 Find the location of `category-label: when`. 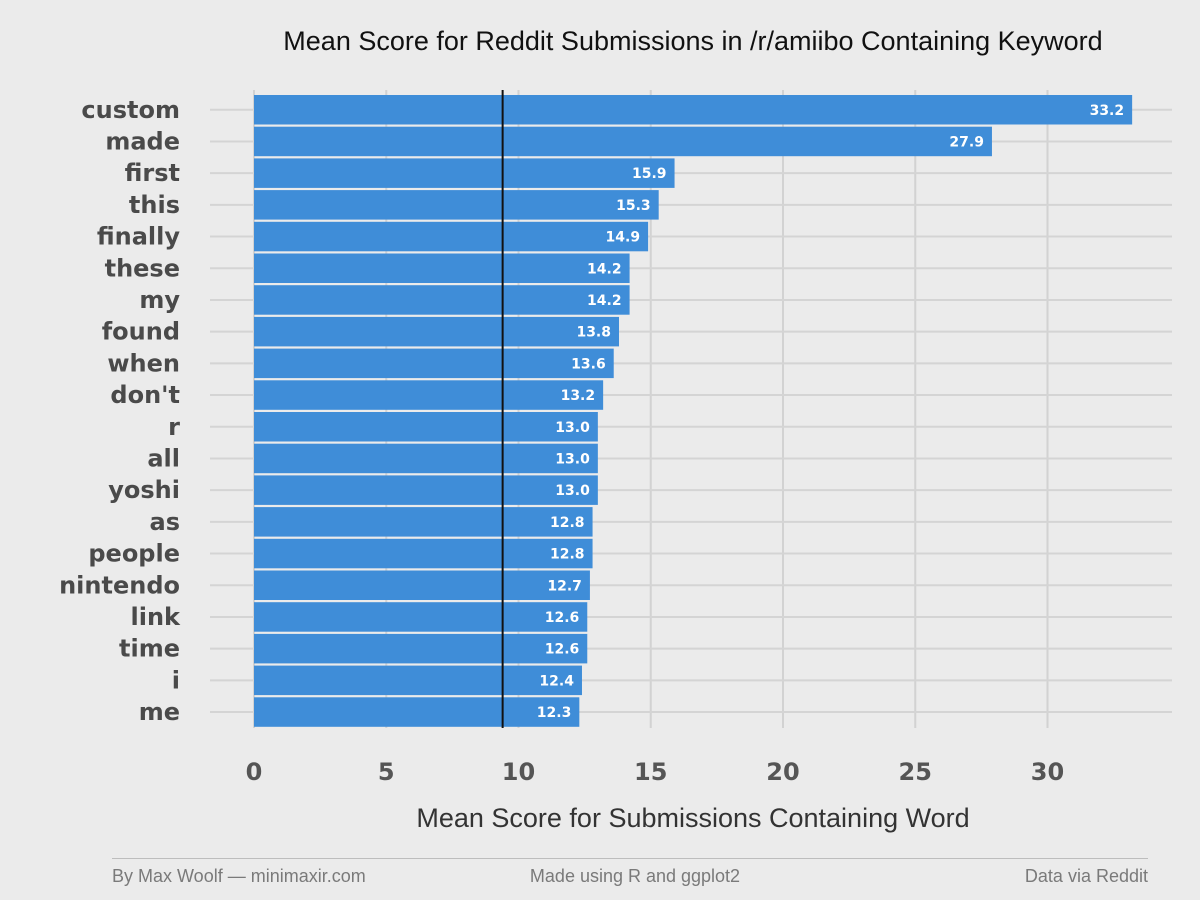

category-label: when is located at coordinates (143, 363).